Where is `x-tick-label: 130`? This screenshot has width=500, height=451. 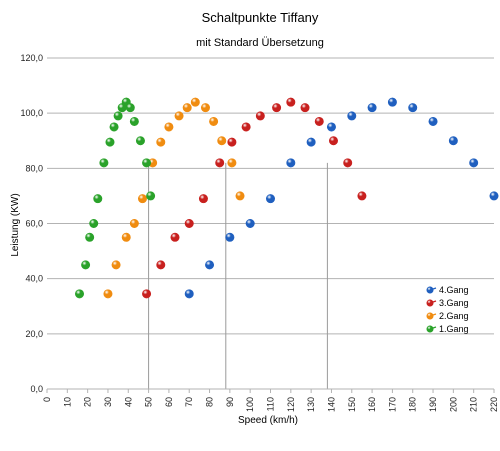 x-tick-label: 130 is located at coordinates (311, 404).